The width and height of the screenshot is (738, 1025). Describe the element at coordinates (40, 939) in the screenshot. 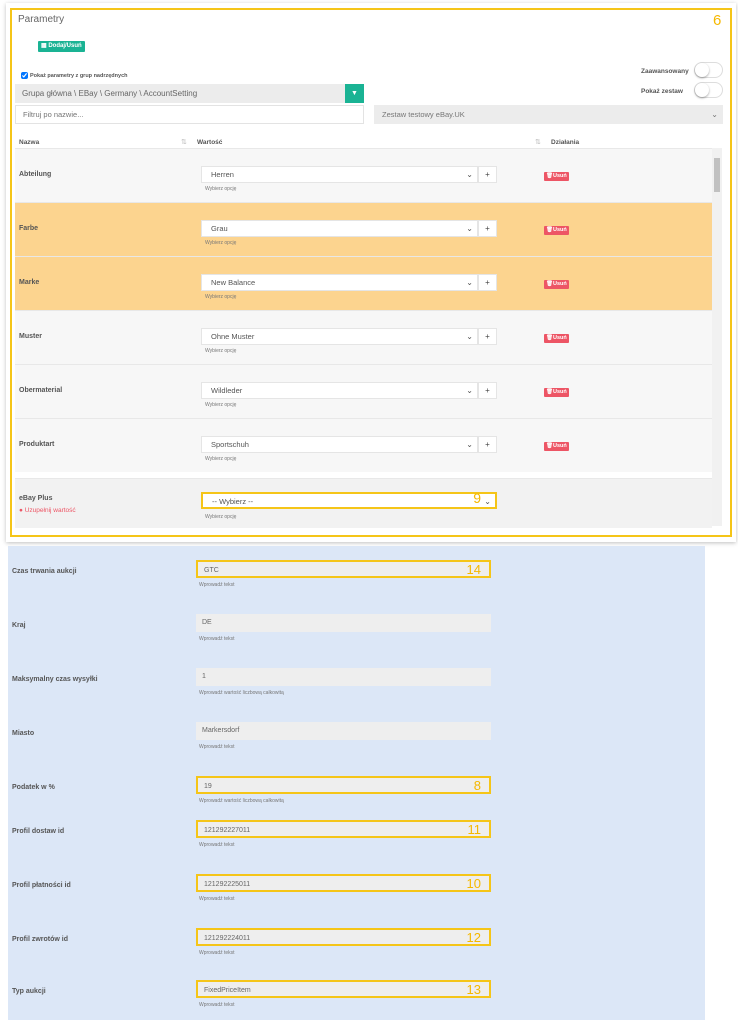

I see `field-label: Profil zwrotów id` at that location.